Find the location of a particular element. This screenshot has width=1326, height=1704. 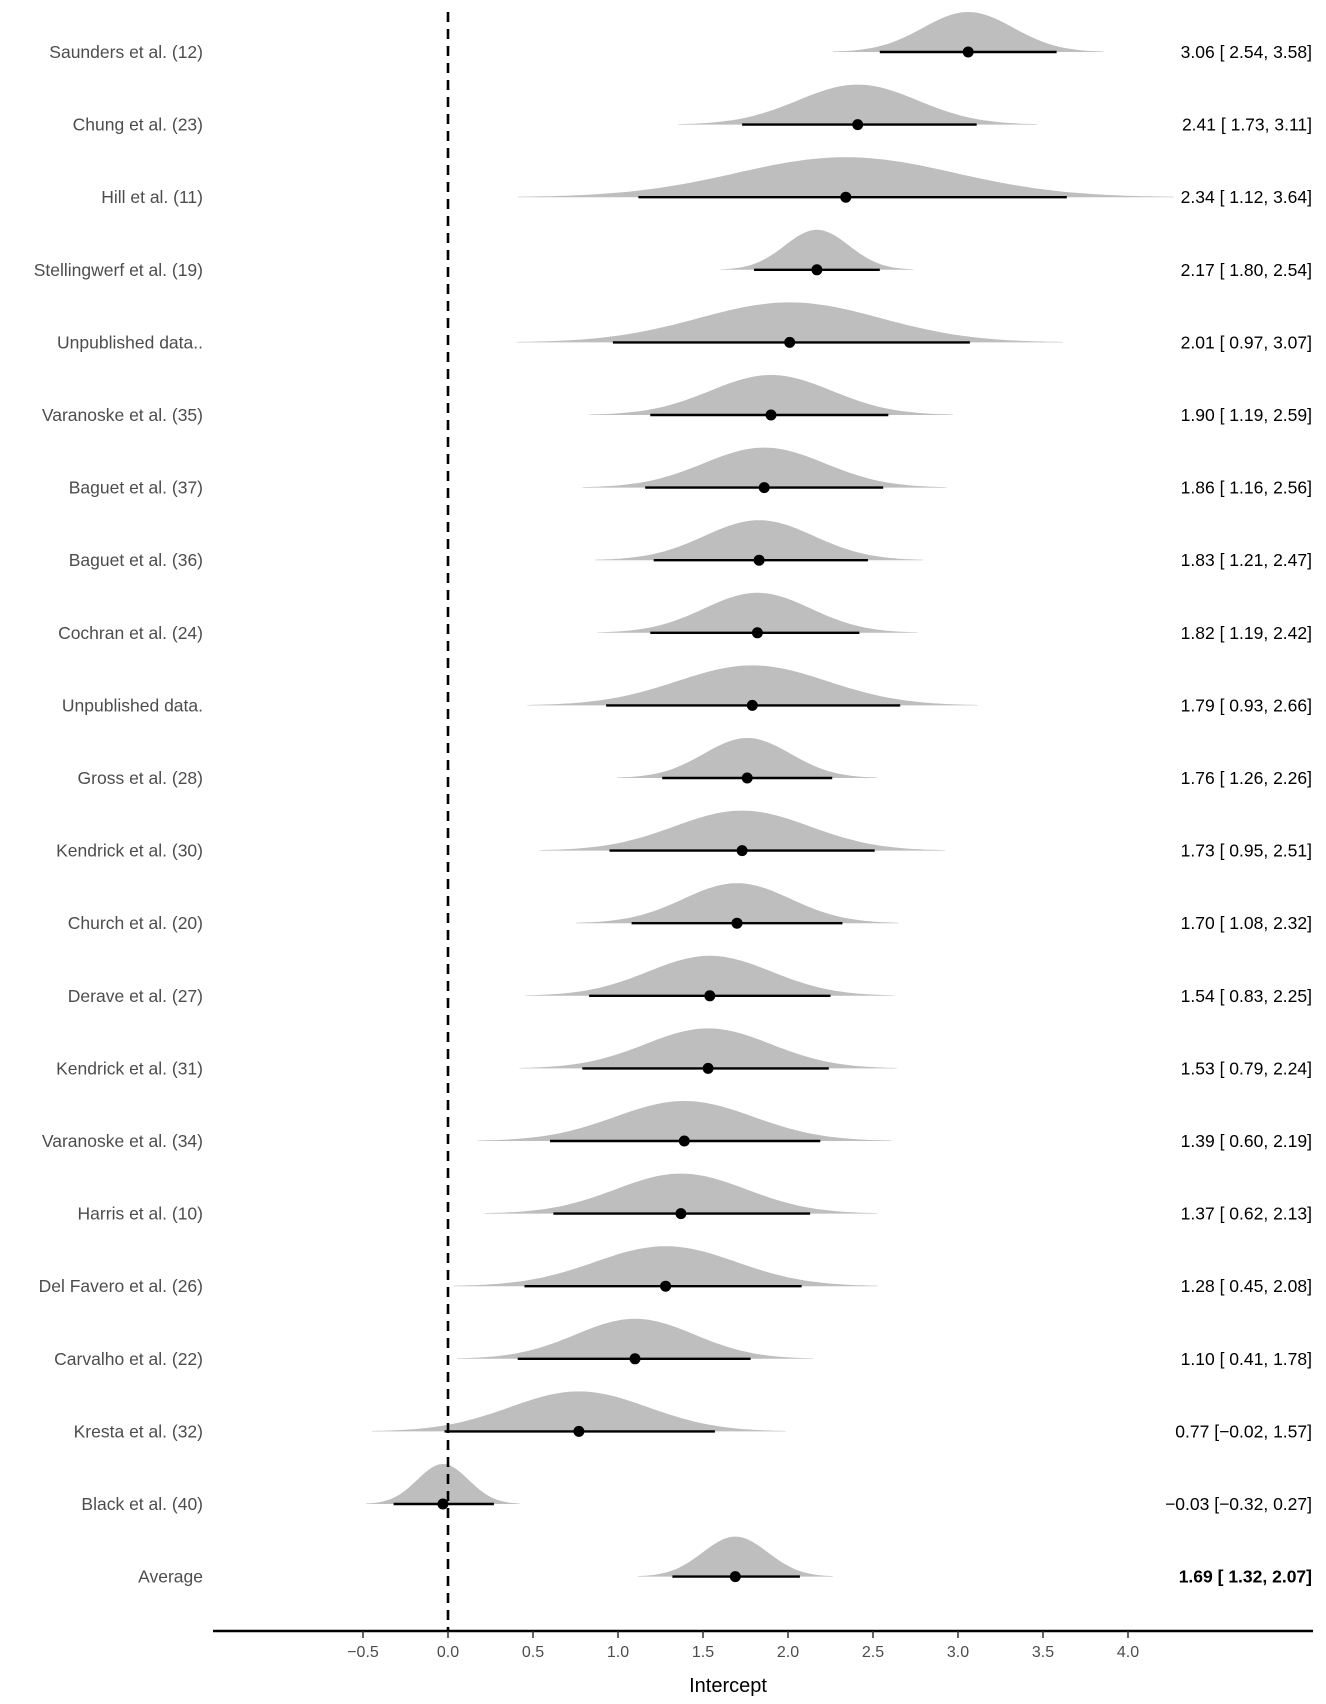

study-label-del-favero-et-al-26: Del Favero et al. (26) is located at coordinates (121, 1286).